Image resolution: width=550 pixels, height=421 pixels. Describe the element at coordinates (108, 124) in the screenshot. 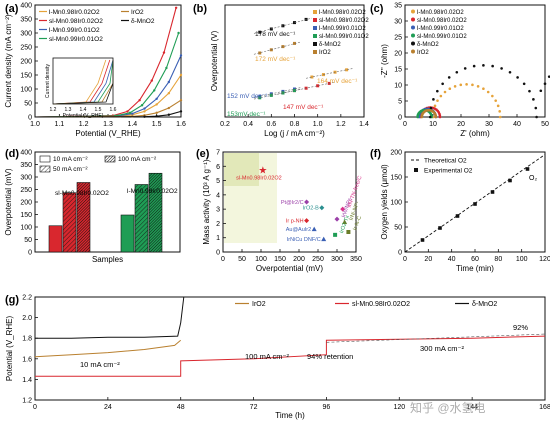

I see `x-tick-label: 1.3` at that location.